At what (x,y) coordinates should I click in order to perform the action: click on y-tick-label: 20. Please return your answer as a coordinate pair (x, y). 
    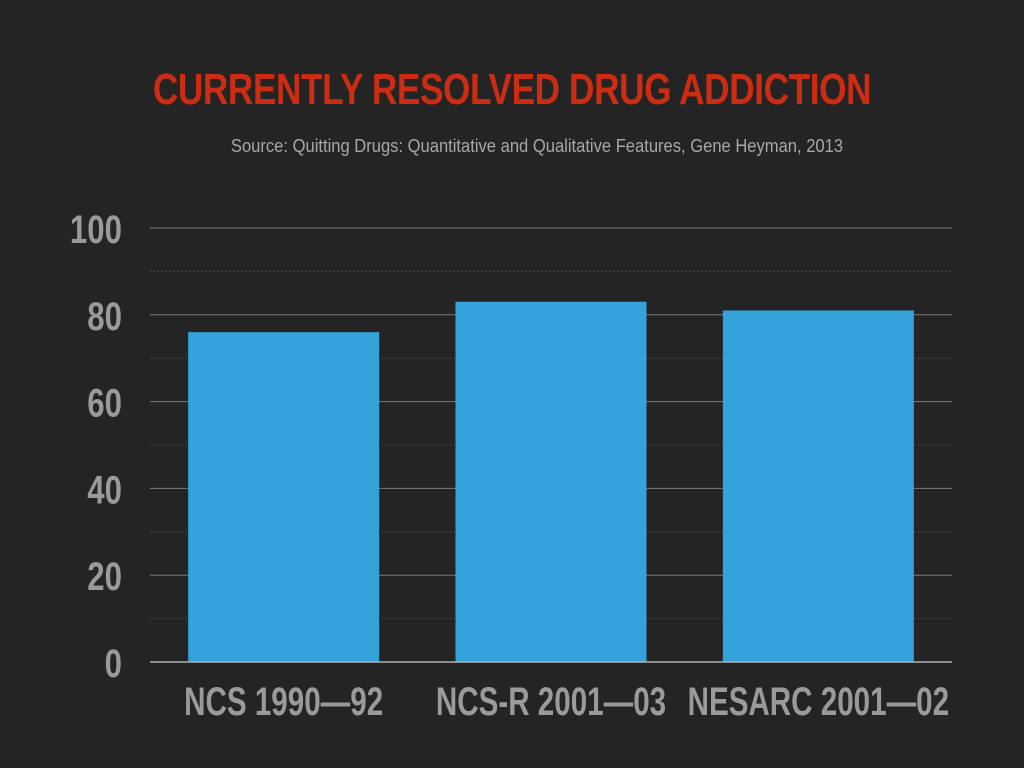
    Looking at the image, I should click on (104, 577).